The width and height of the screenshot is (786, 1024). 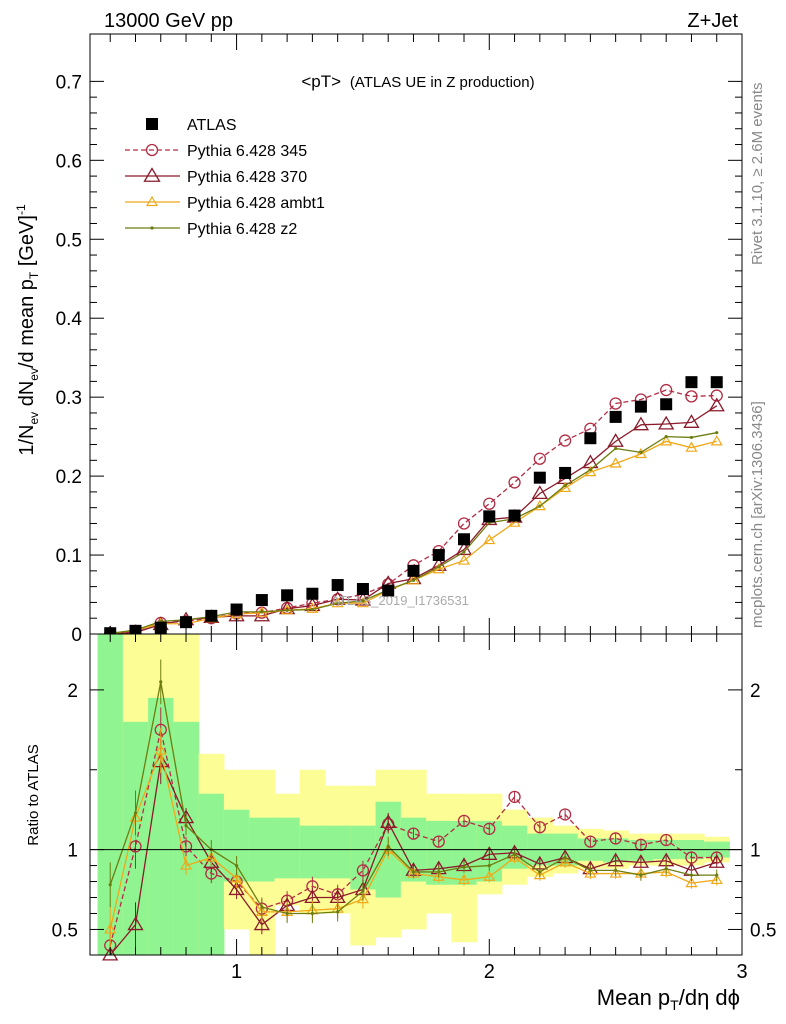 What do you see at coordinates (709, 997) in the screenshot?
I see `x-label-part: /dη dϕ` at bounding box center [709, 997].